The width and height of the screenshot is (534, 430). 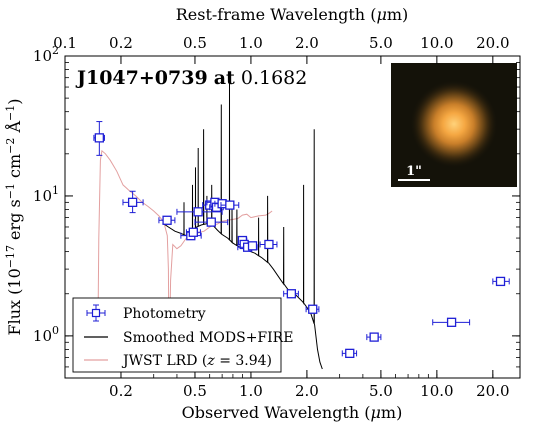 I want to click on top-tick-label: 10.0, so click(x=436, y=43).